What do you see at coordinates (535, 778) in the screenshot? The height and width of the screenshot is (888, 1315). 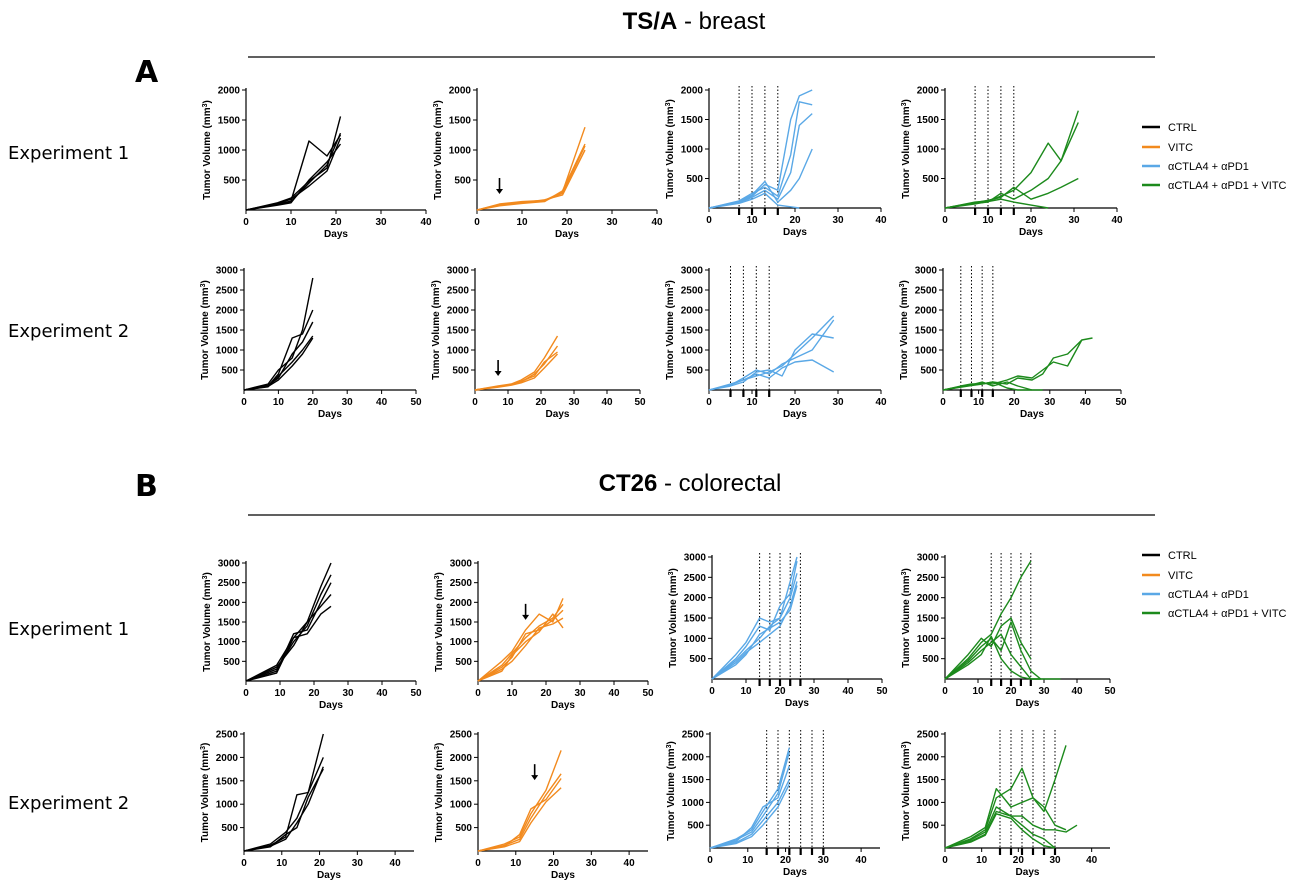 I see `arrow-head` at bounding box center [535, 778].